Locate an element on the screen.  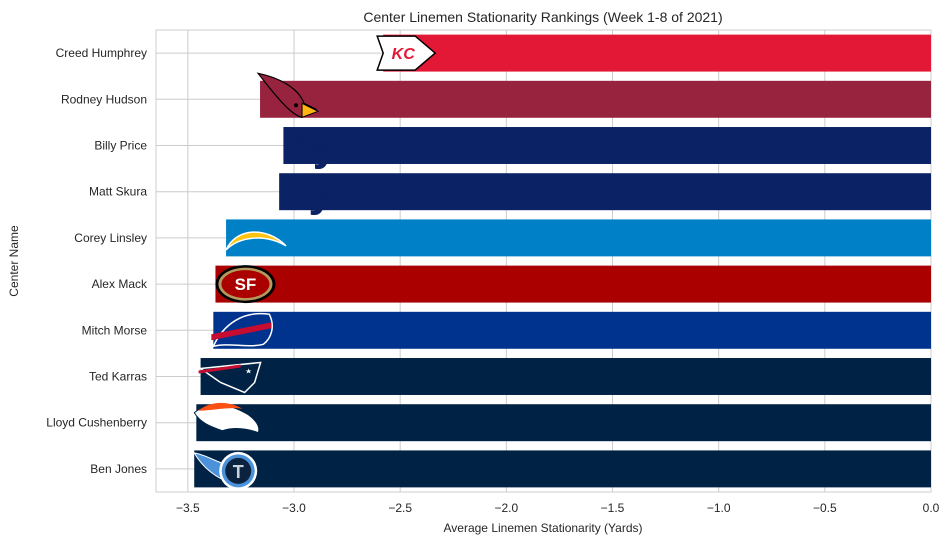
y-tick-label: Rodney Hudson is located at coordinates (104, 99).